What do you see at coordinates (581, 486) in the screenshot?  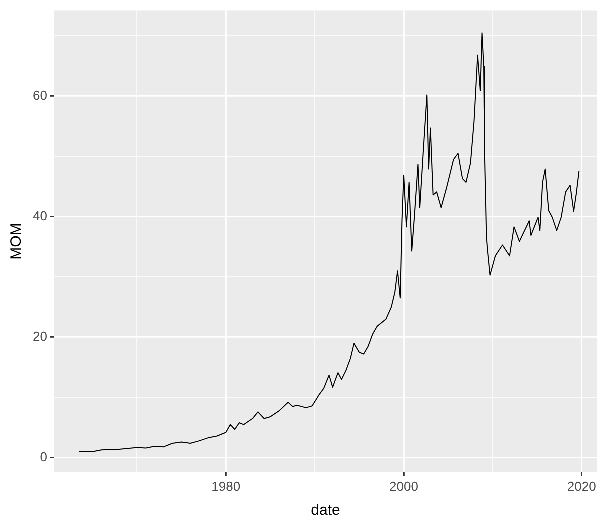 I see `x-tick-label: 2020` at bounding box center [581, 486].